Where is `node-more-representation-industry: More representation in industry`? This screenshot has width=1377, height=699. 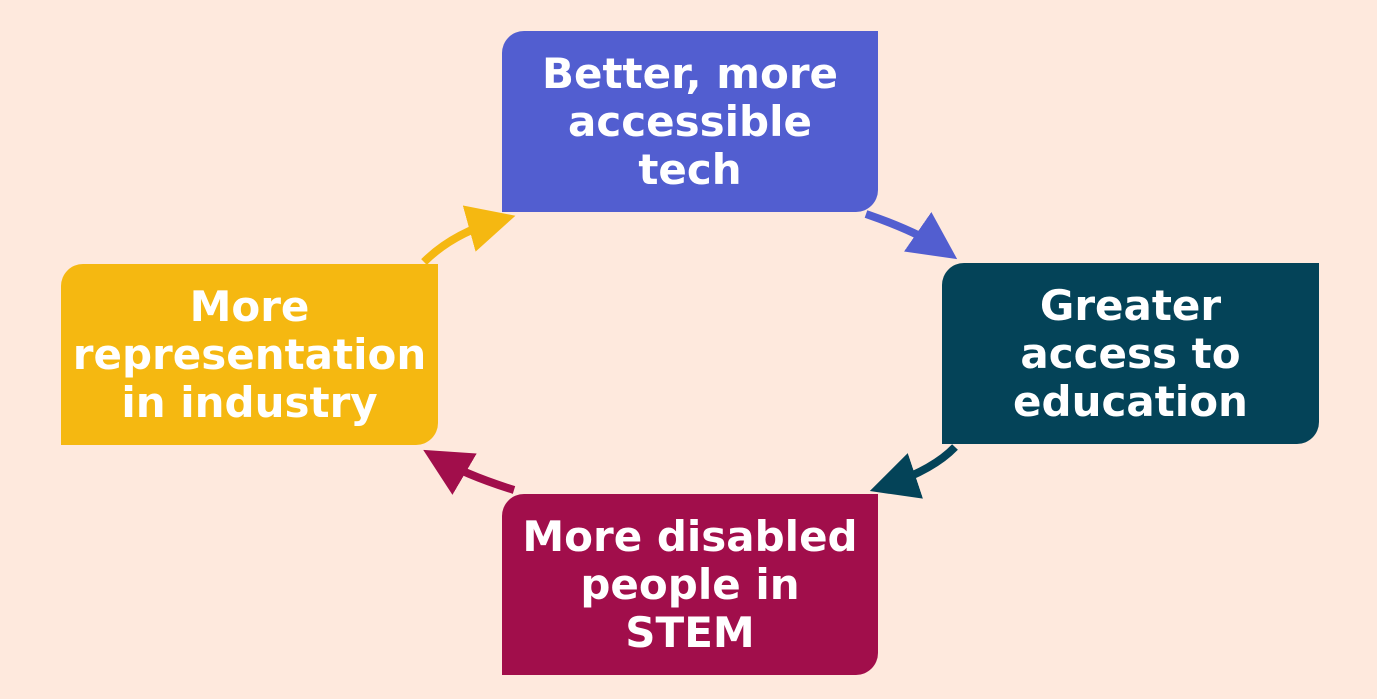
node-more-representation-industry: More representation in industry is located at coordinates (249, 354).